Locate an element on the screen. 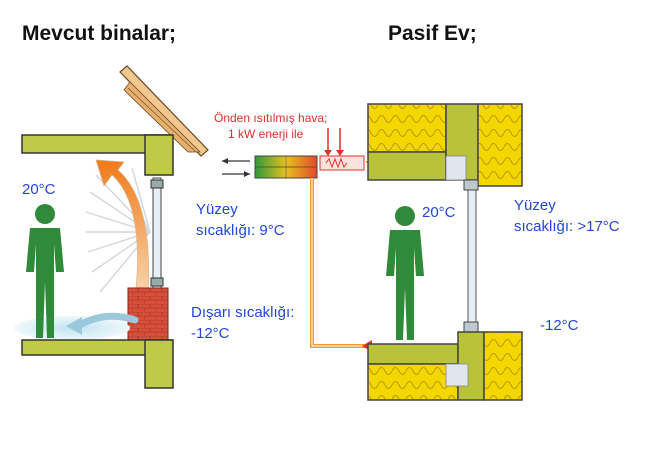 This screenshot has width=650, height=450. old-window is located at coordinates (157, 233).